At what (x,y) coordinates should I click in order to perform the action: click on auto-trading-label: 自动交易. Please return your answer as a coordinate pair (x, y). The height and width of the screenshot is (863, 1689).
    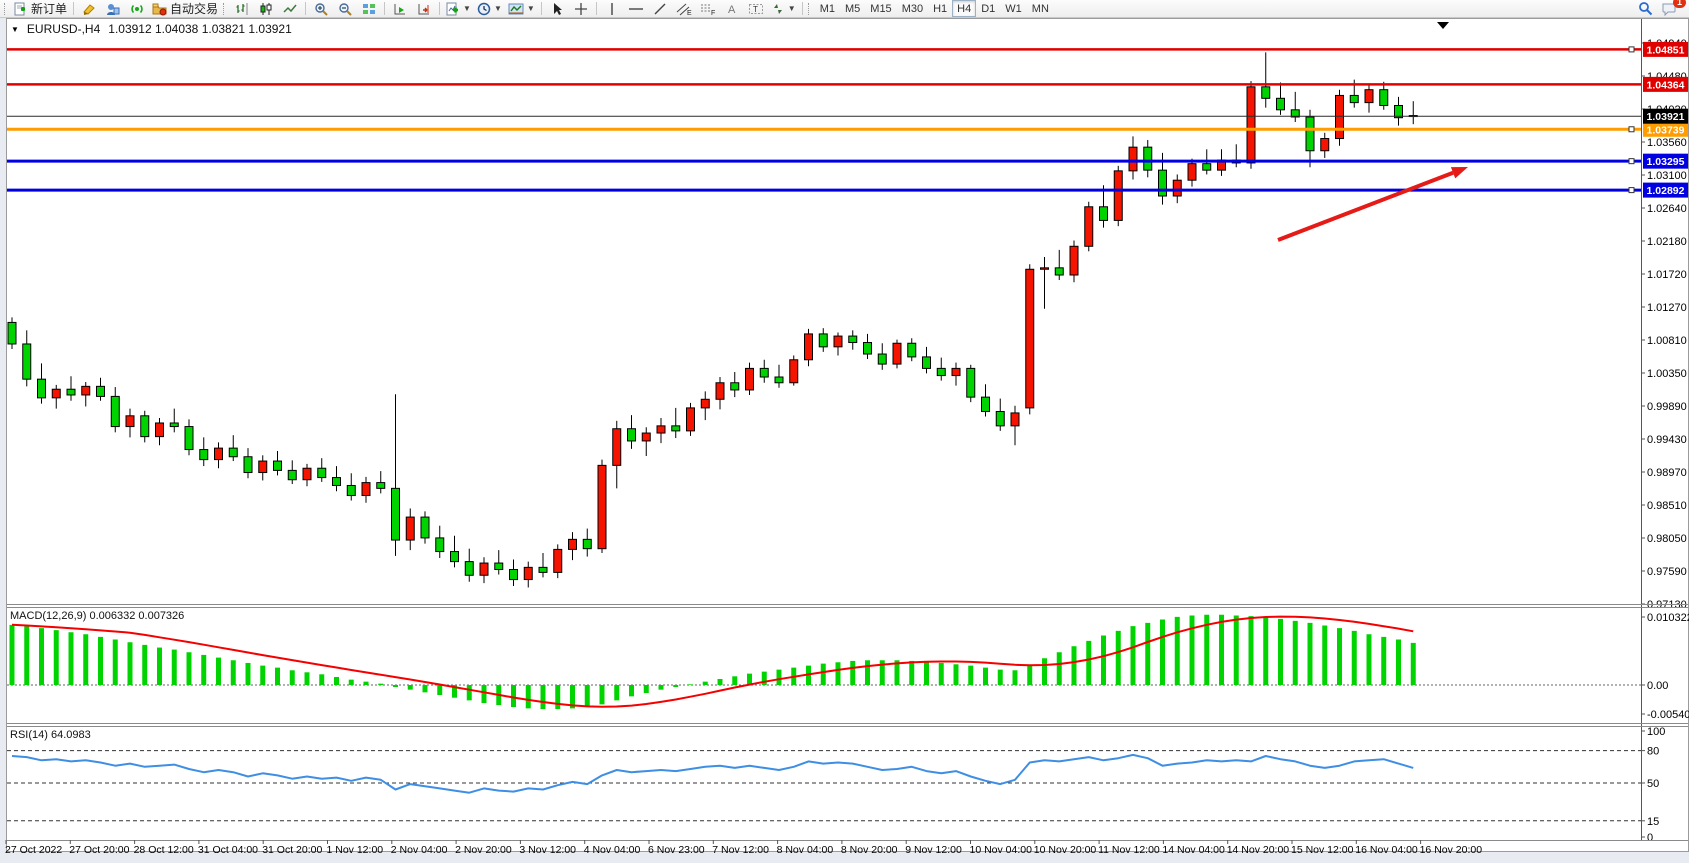
    Looking at the image, I should click on (194, 9).